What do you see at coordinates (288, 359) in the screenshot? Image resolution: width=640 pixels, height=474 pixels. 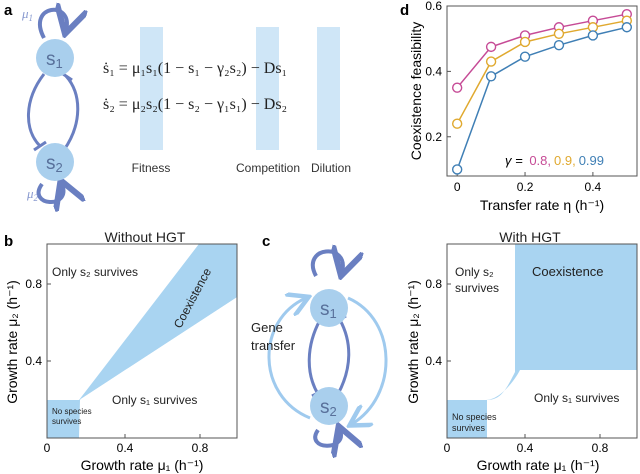 I see `c-transfer-arrow-left` at bounding box center [288, 359].